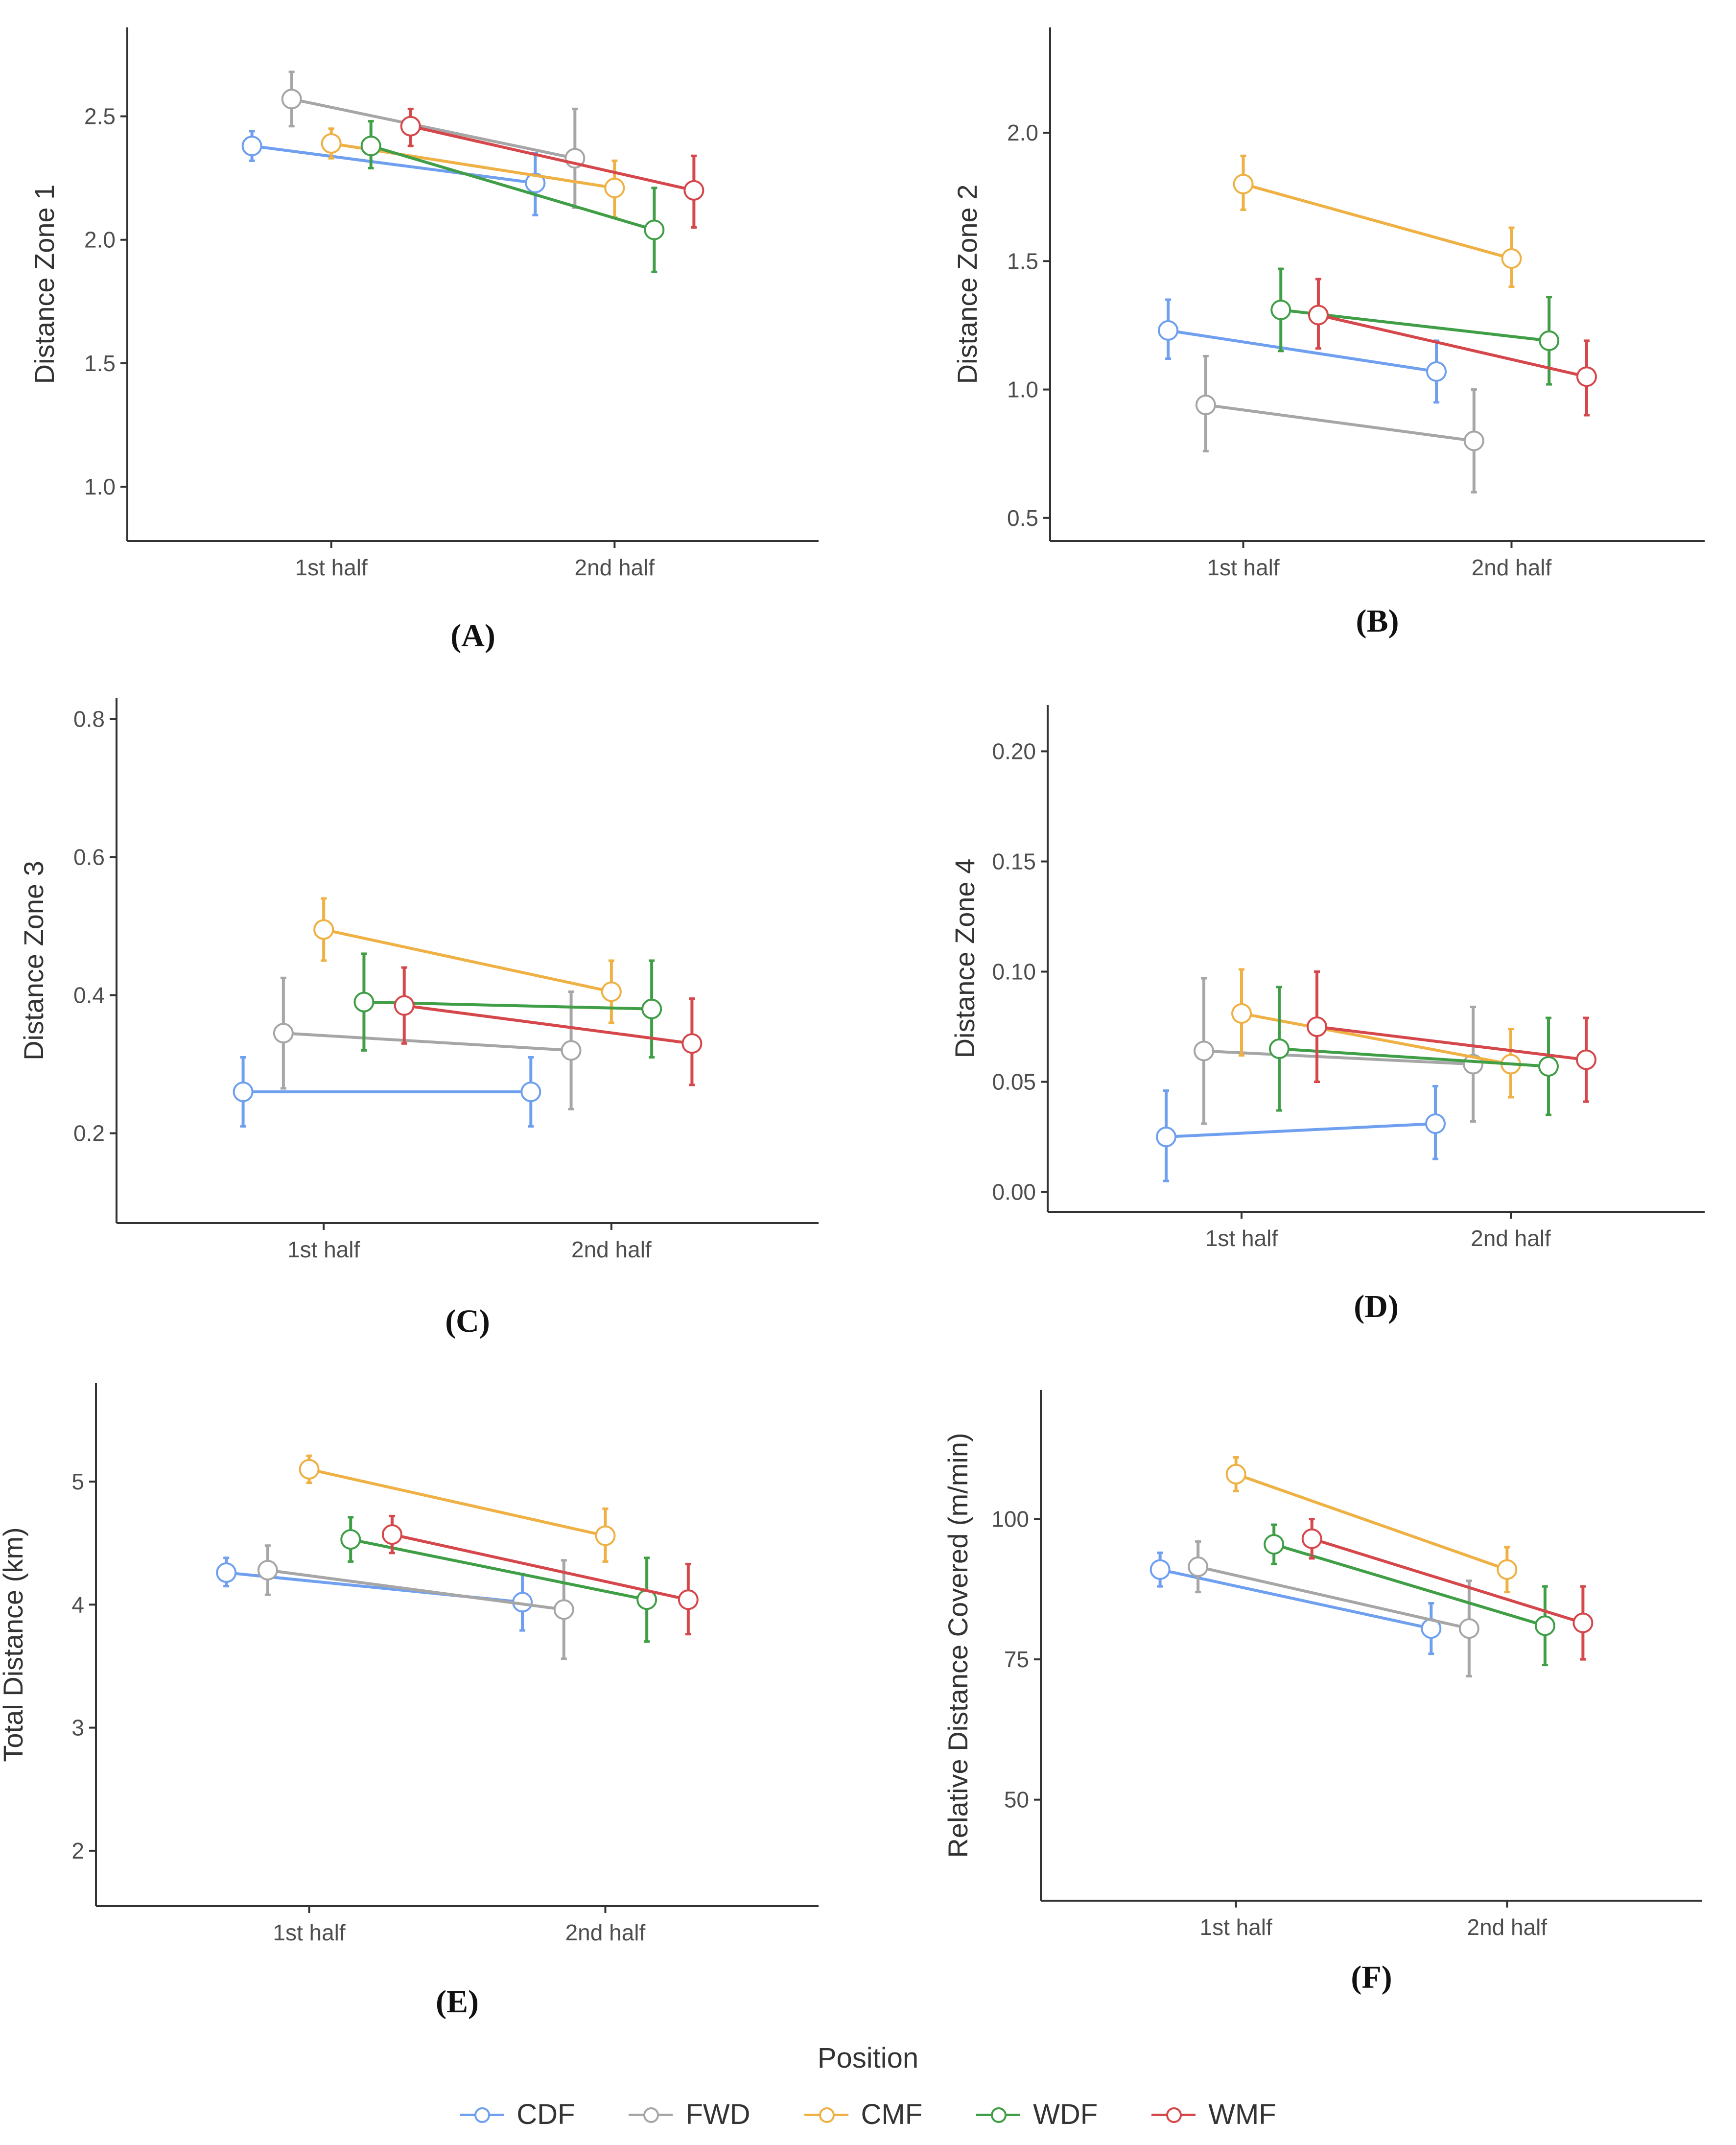 The width and height of the screenshot is (1736, 2145). I want to click on legend-label: CMF, so click(892, 2114).